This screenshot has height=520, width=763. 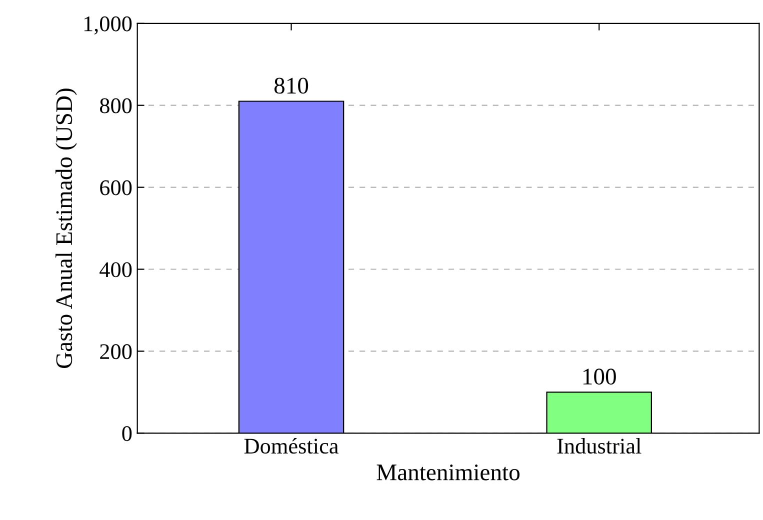 What do you see at coordinates (108, 25) in the screenshot?
I see `y-tick-label: 1,000` at bounding box center [108, 25].